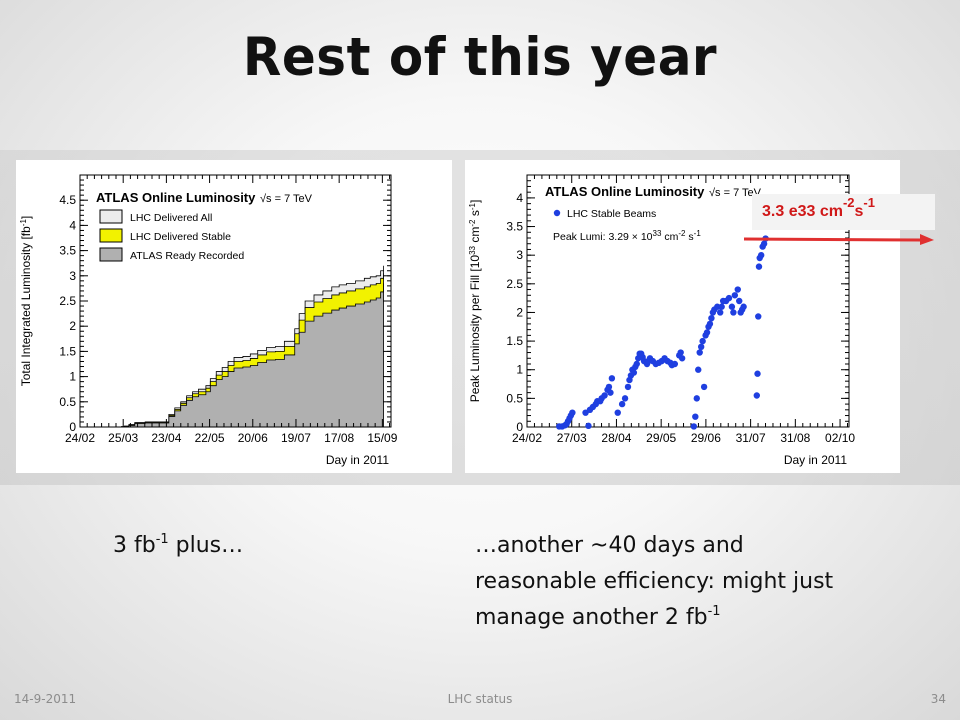 The width and height of the screenshot is (960, 720). Describe the element at coordinates (654, 581) in the screenshot. I see `caption-right-line2: reasonable efficiency: might just` at that location.